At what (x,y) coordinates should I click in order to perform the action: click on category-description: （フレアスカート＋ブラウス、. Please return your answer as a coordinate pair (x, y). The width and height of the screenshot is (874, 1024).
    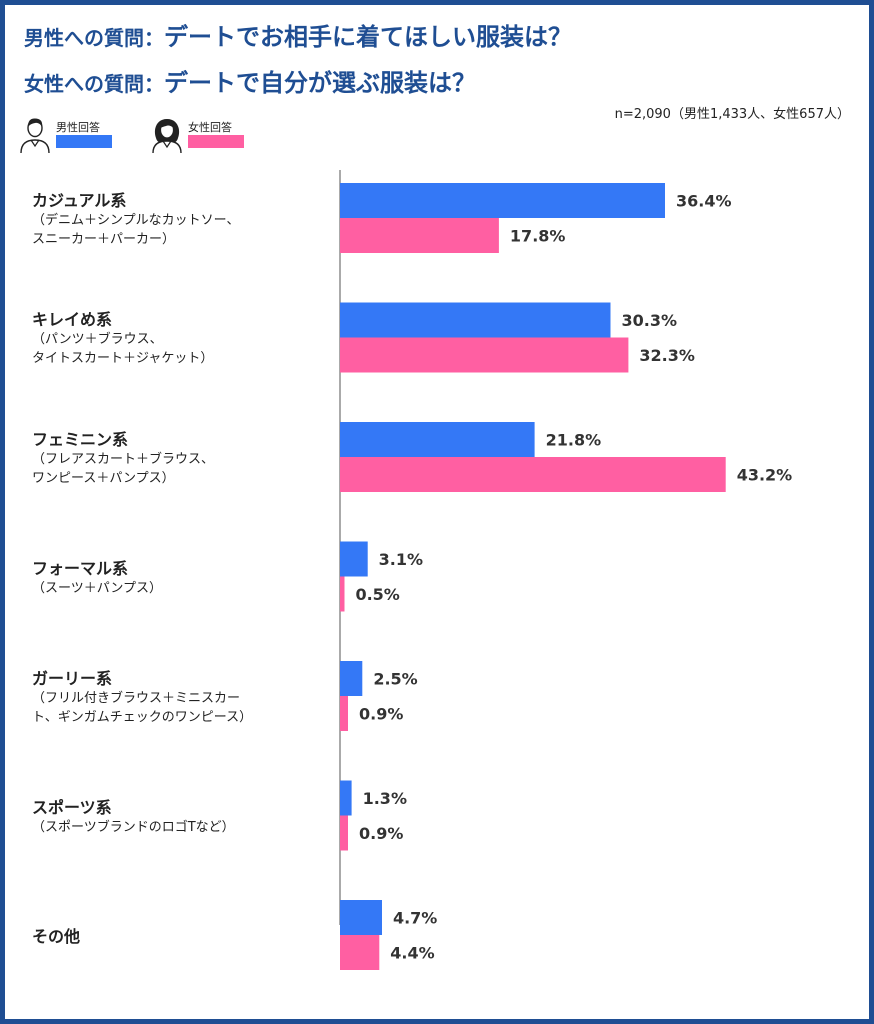
    Looking at the image, I should click on (123, 459).